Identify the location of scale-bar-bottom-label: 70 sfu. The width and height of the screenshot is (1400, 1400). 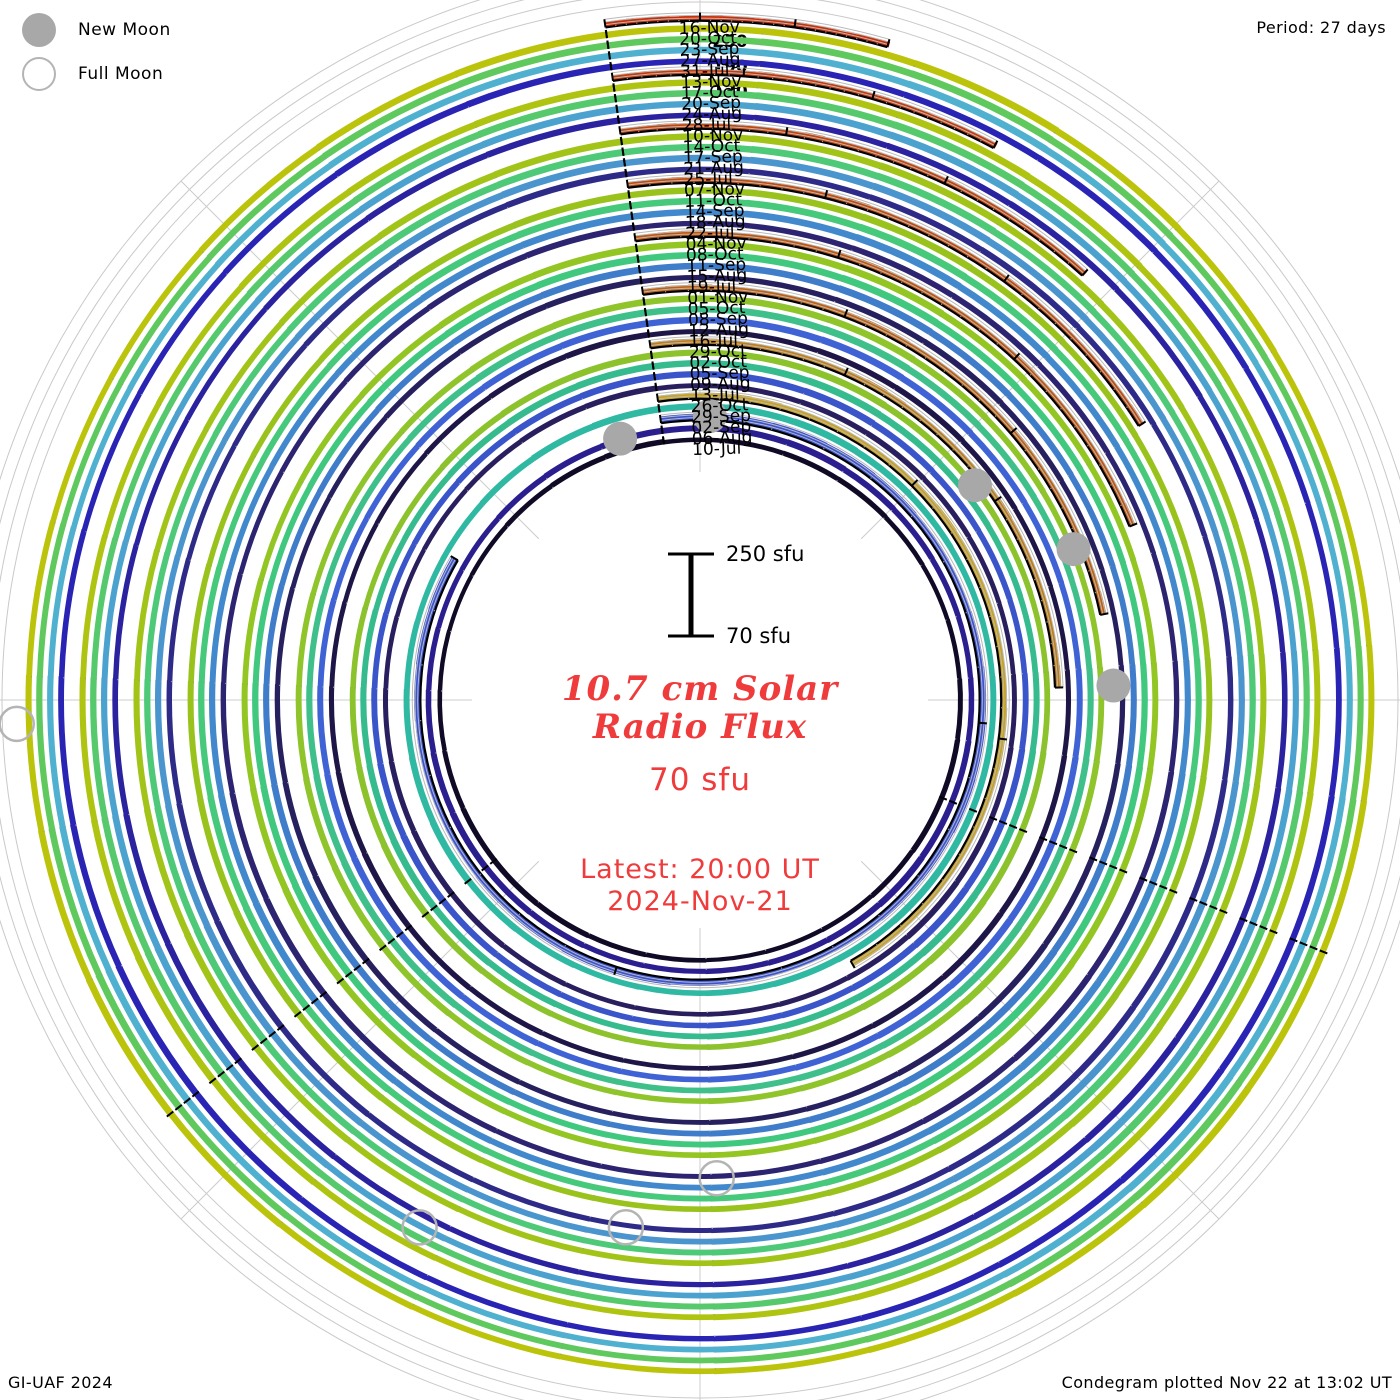
(758, 636).